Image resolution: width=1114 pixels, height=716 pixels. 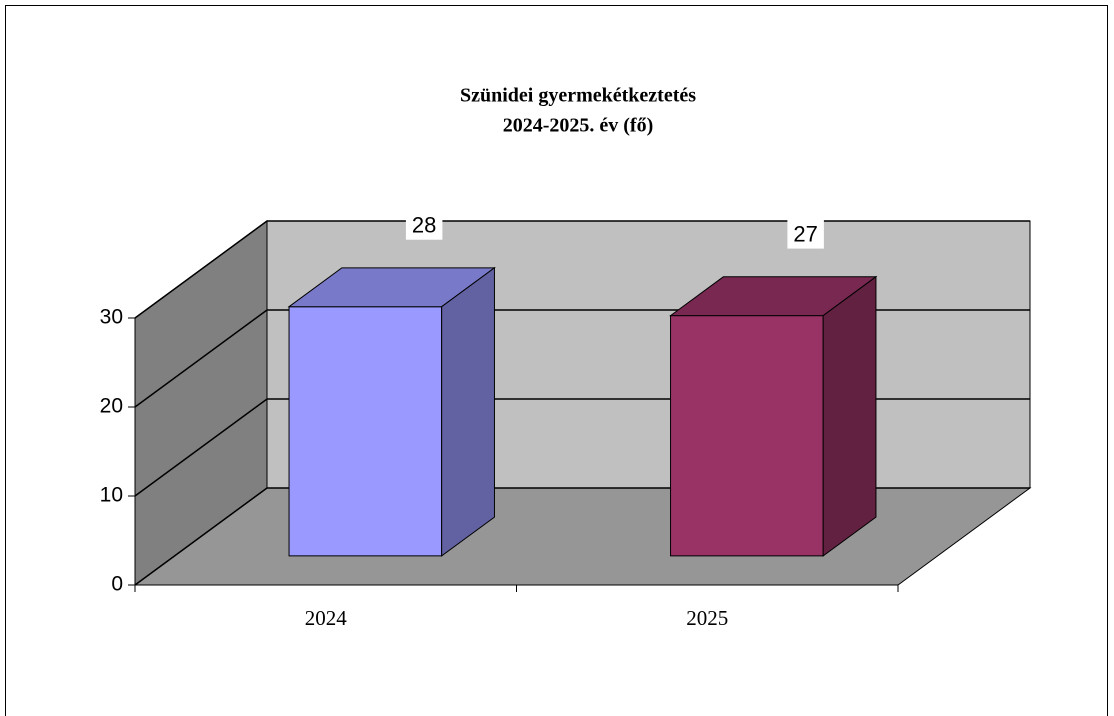 I want to click on data-label: 27, so click(x=805, y=234).